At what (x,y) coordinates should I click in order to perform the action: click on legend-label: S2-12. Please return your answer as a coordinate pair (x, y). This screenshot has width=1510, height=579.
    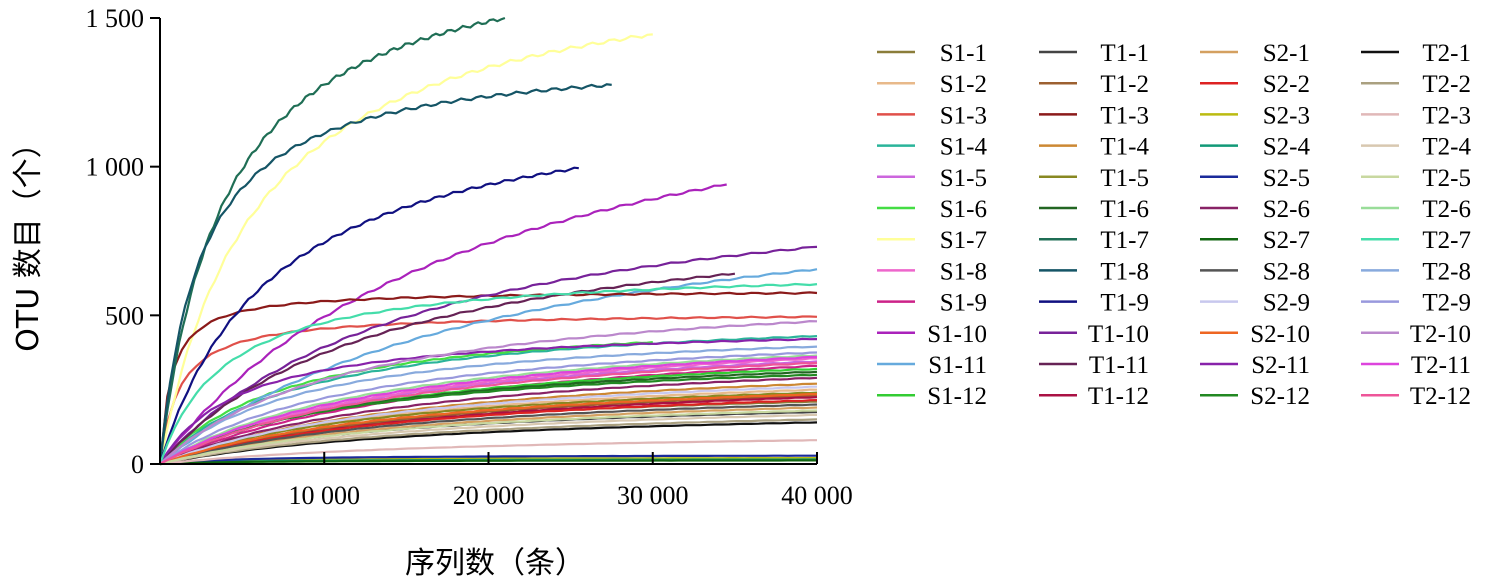
    Looking at the image, I should click on (1280, 396).